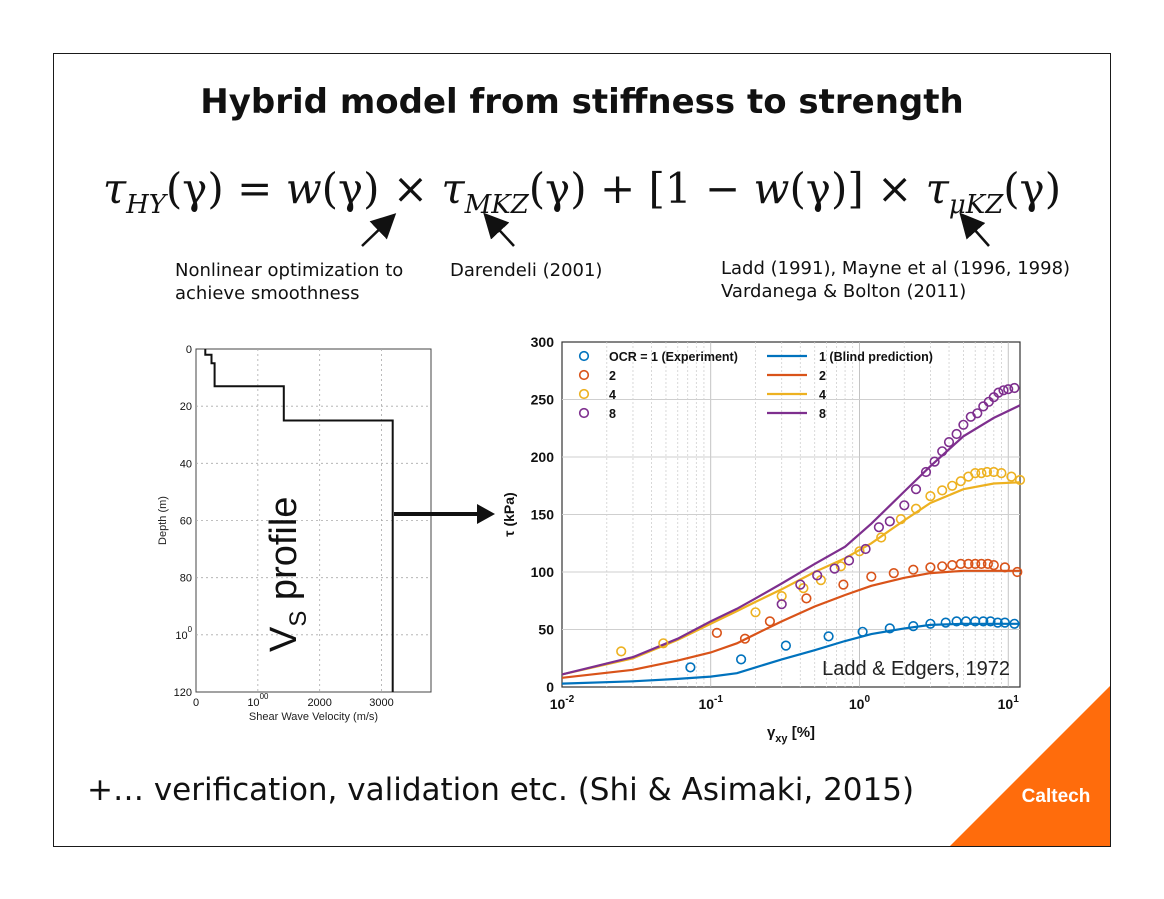 The image size is (1164, 899). I want to click on y-tick-label: 300, so click(543, 342).